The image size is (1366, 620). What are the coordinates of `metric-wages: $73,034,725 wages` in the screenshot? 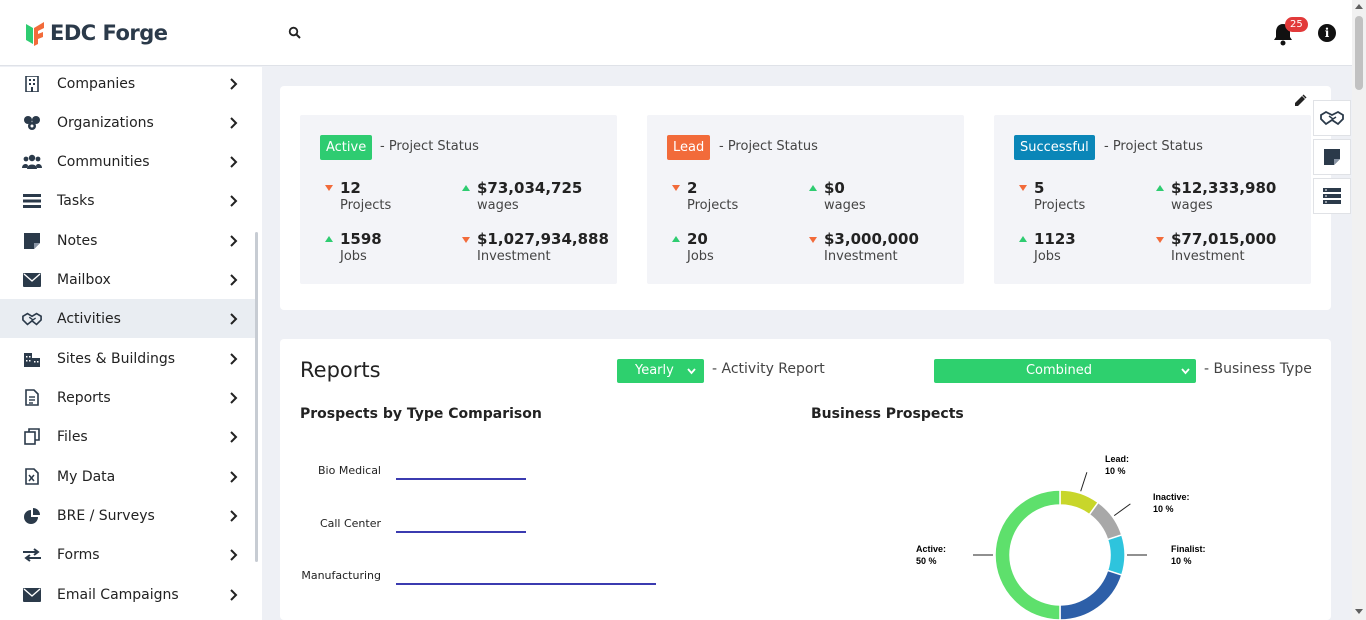 It's located at (530, 196).